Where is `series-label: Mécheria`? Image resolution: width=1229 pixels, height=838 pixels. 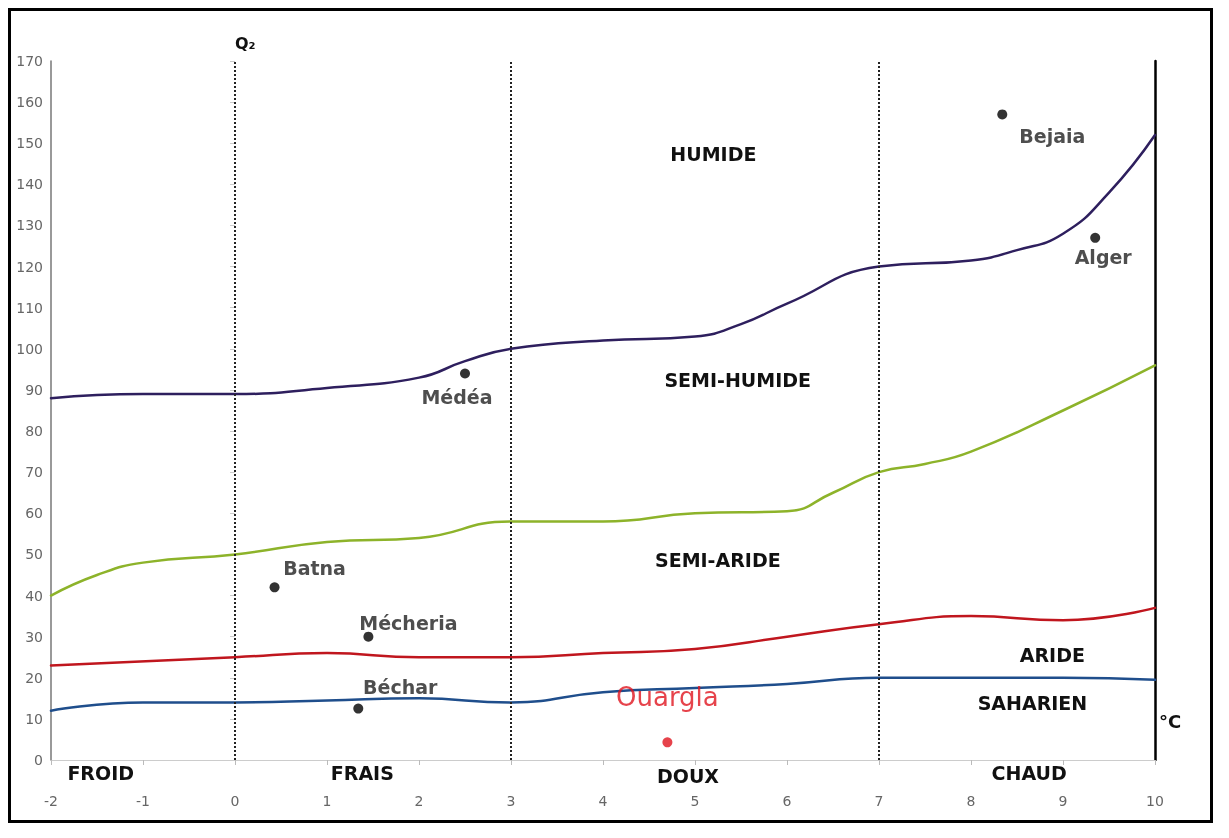 series-label: Mécheria is located at coordinates (408, 623).